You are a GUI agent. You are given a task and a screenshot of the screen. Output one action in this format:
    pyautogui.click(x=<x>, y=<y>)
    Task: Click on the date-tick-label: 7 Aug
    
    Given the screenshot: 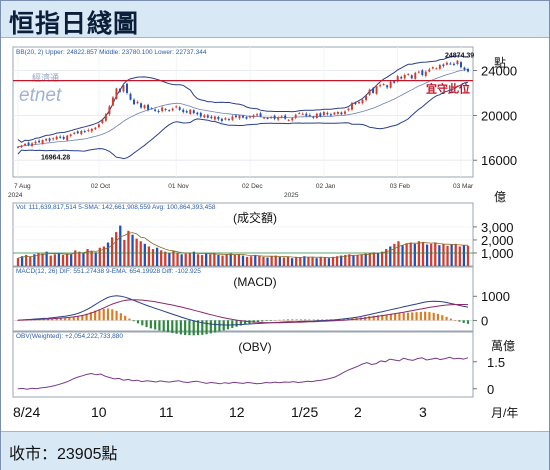 What is the action you would take?
    pyautogui.click(x=22, y=186)
    